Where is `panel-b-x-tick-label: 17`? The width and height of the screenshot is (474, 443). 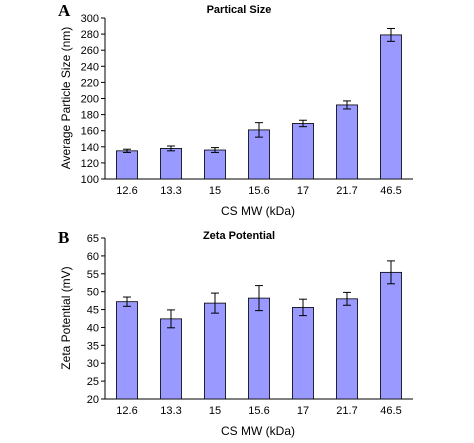
panel-b-x-tick-label: 17 is located at coordinates (303, 411).